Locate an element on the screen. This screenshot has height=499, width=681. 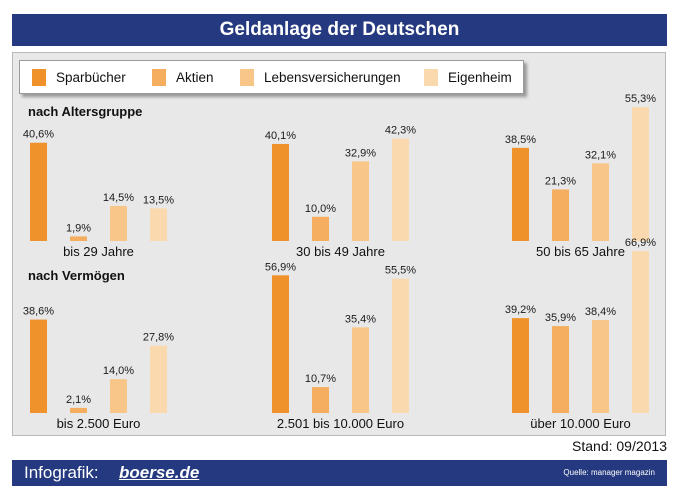
bar-value-label: 40,6% is located at coordinates (38, 135).